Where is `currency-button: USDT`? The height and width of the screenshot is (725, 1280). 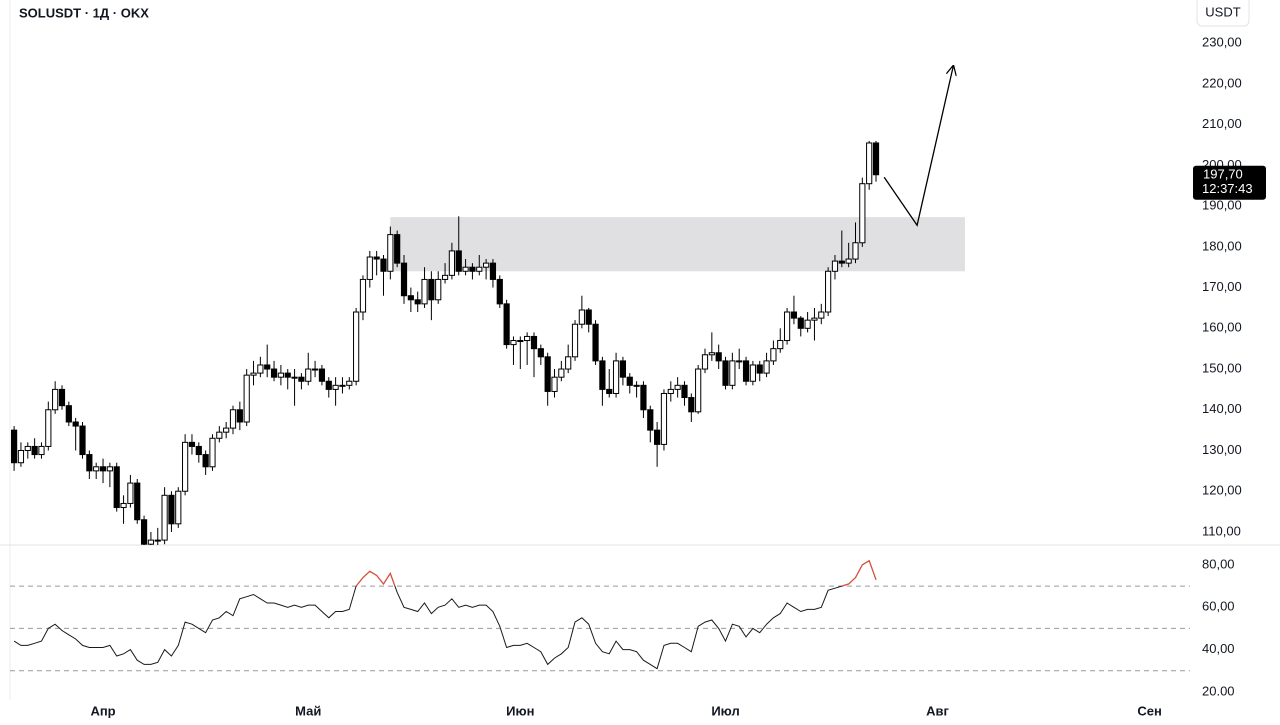 currency-button: USDT is located at coordinates (1222, 11).